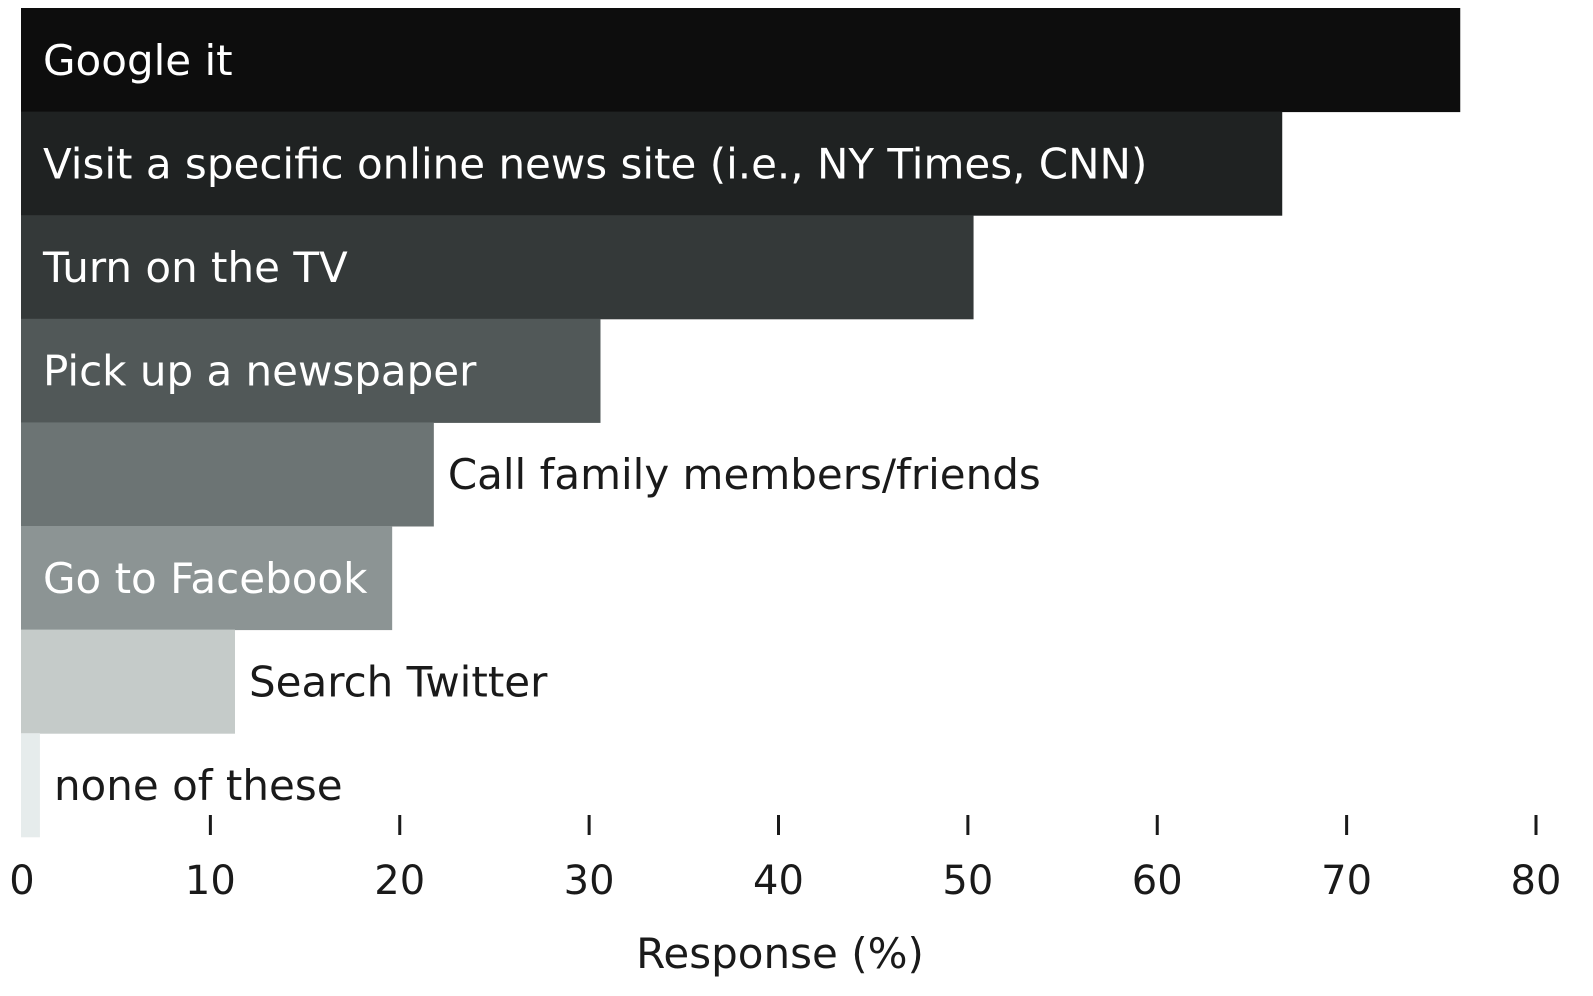 The width and height of the screenshot is (1593, 996). I want to click on bar-label-6: Go to Facebook, so click(205, 578).